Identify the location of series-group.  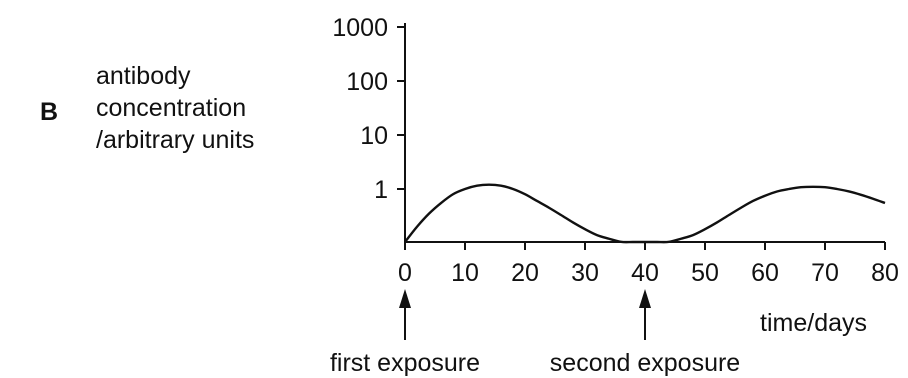
(645, 213).